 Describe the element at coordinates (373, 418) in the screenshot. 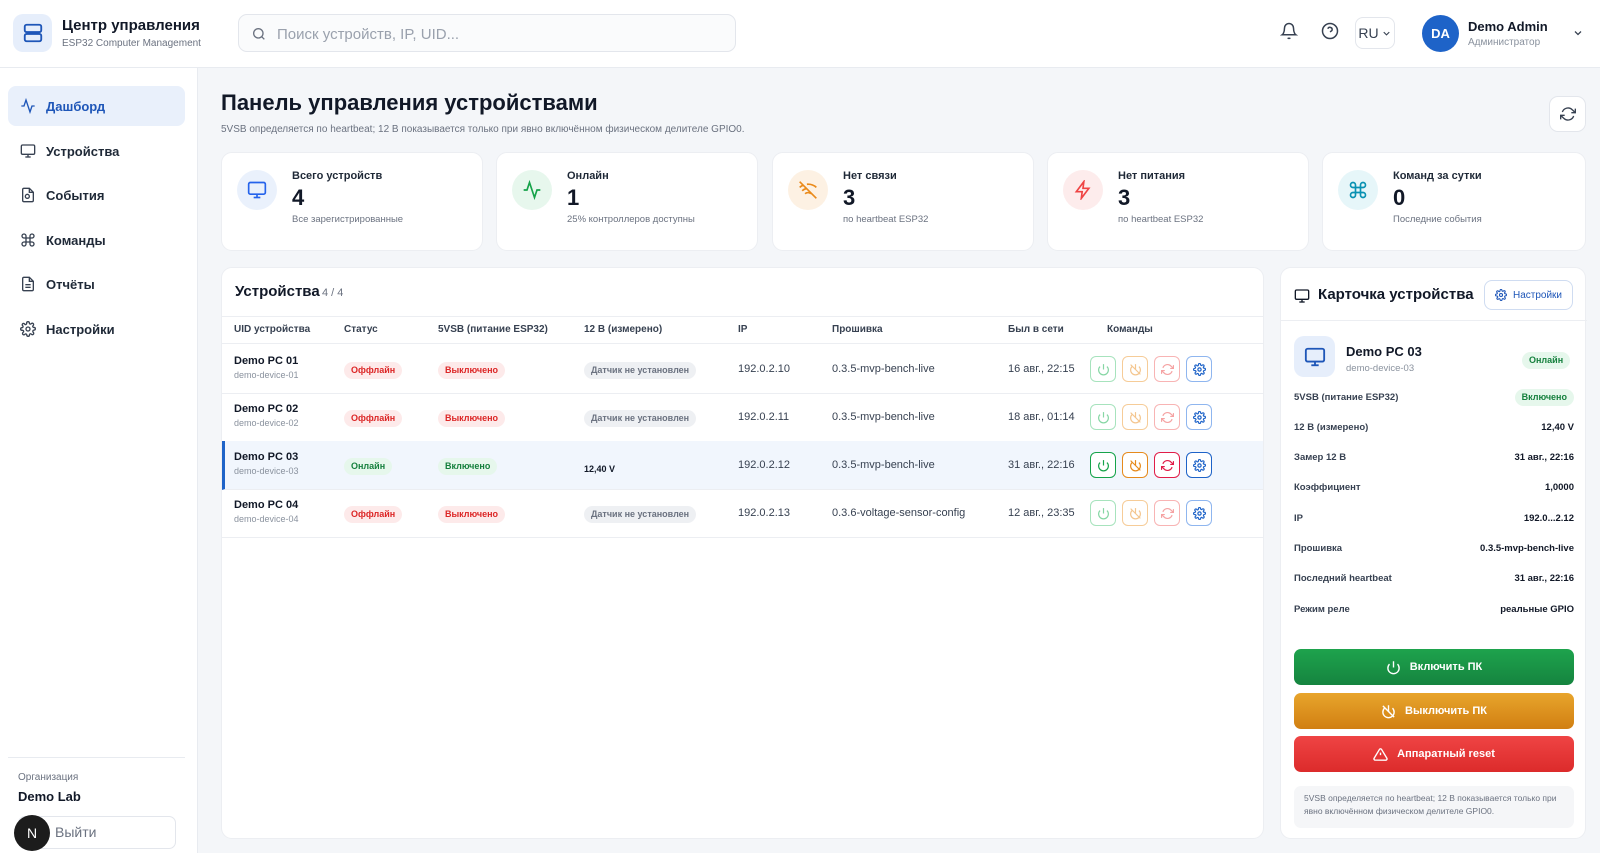

I see `status-pill: Оффлайн` at that location.